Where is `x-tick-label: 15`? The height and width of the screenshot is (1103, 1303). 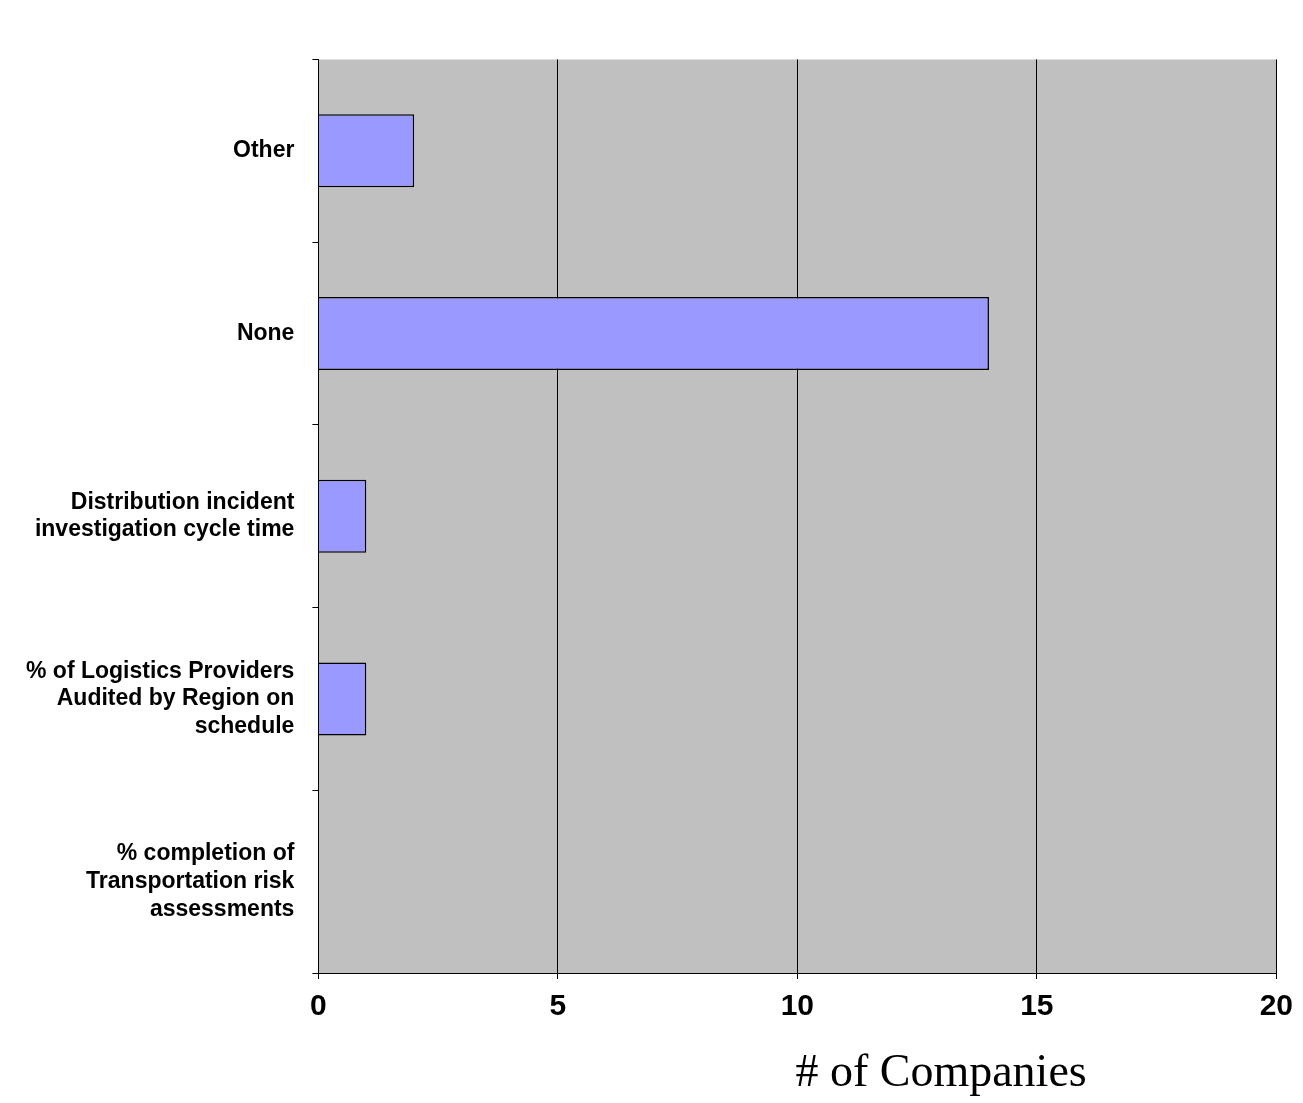 x-tick-label: 15 is located at coordinates (1037, 1005).